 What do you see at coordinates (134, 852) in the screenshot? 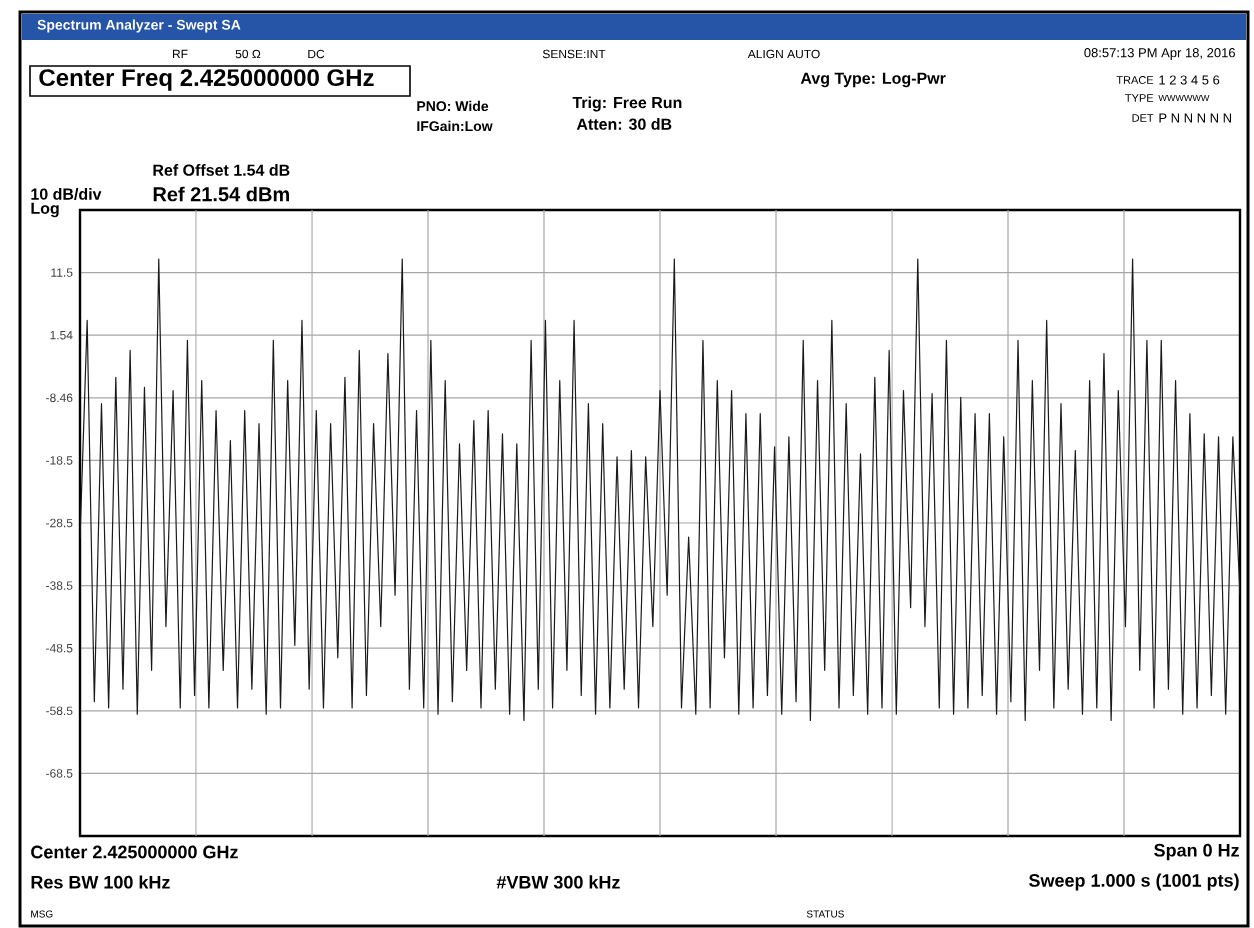
I see `text: Center 2.425000000 GHz` at bounding box center [134, 852].